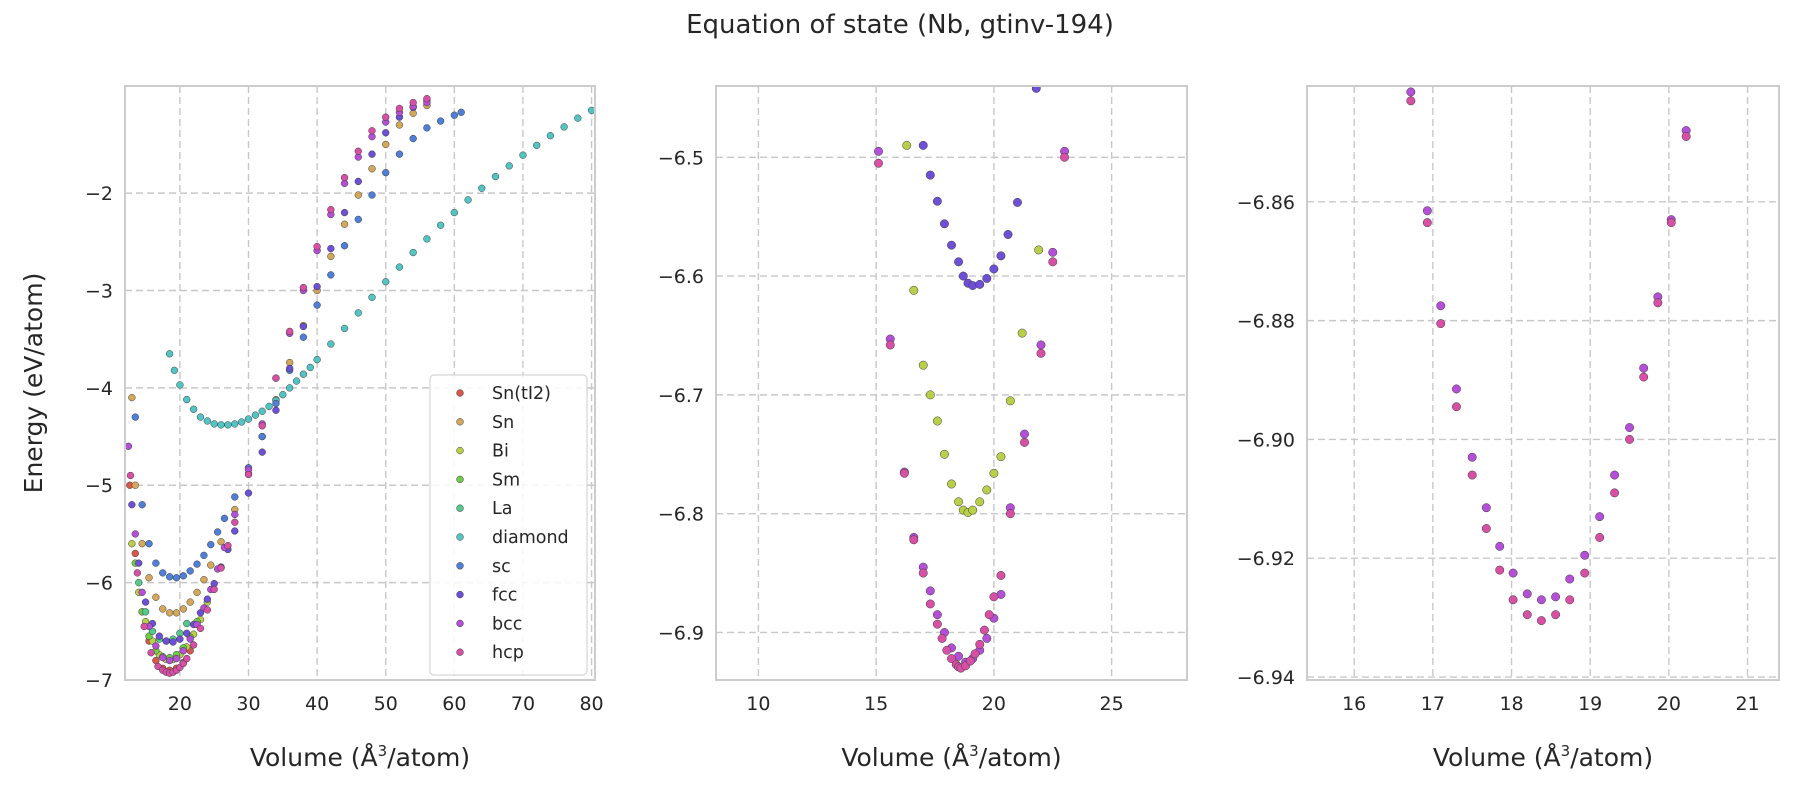  What do you see at coordinates (460, 450) in the screenshot?
I see `legend-marker-bi` at bounding box center [460, 450].